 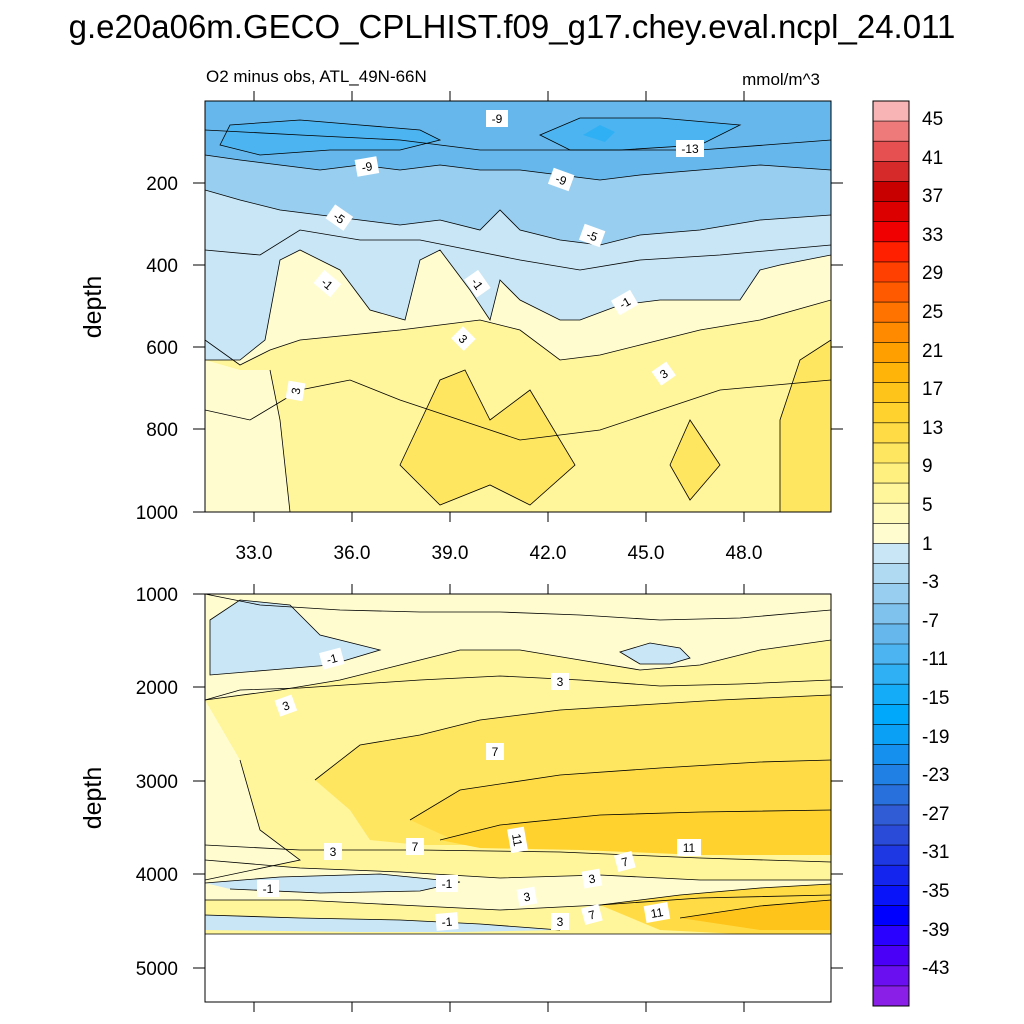 I want to click on y-tick-label: 600, so click(x=162, y=348).